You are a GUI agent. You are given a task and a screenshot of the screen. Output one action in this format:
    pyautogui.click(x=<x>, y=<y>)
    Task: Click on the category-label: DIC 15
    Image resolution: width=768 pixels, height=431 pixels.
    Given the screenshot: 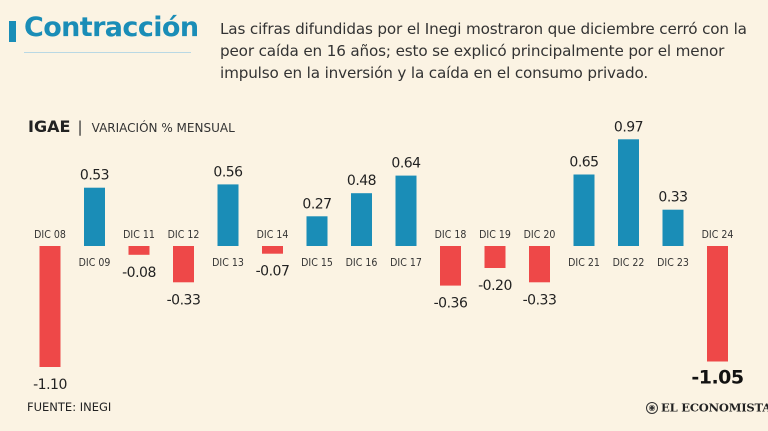 What is the action you would take?
    pyautogui.click(x=317, y=263)
    